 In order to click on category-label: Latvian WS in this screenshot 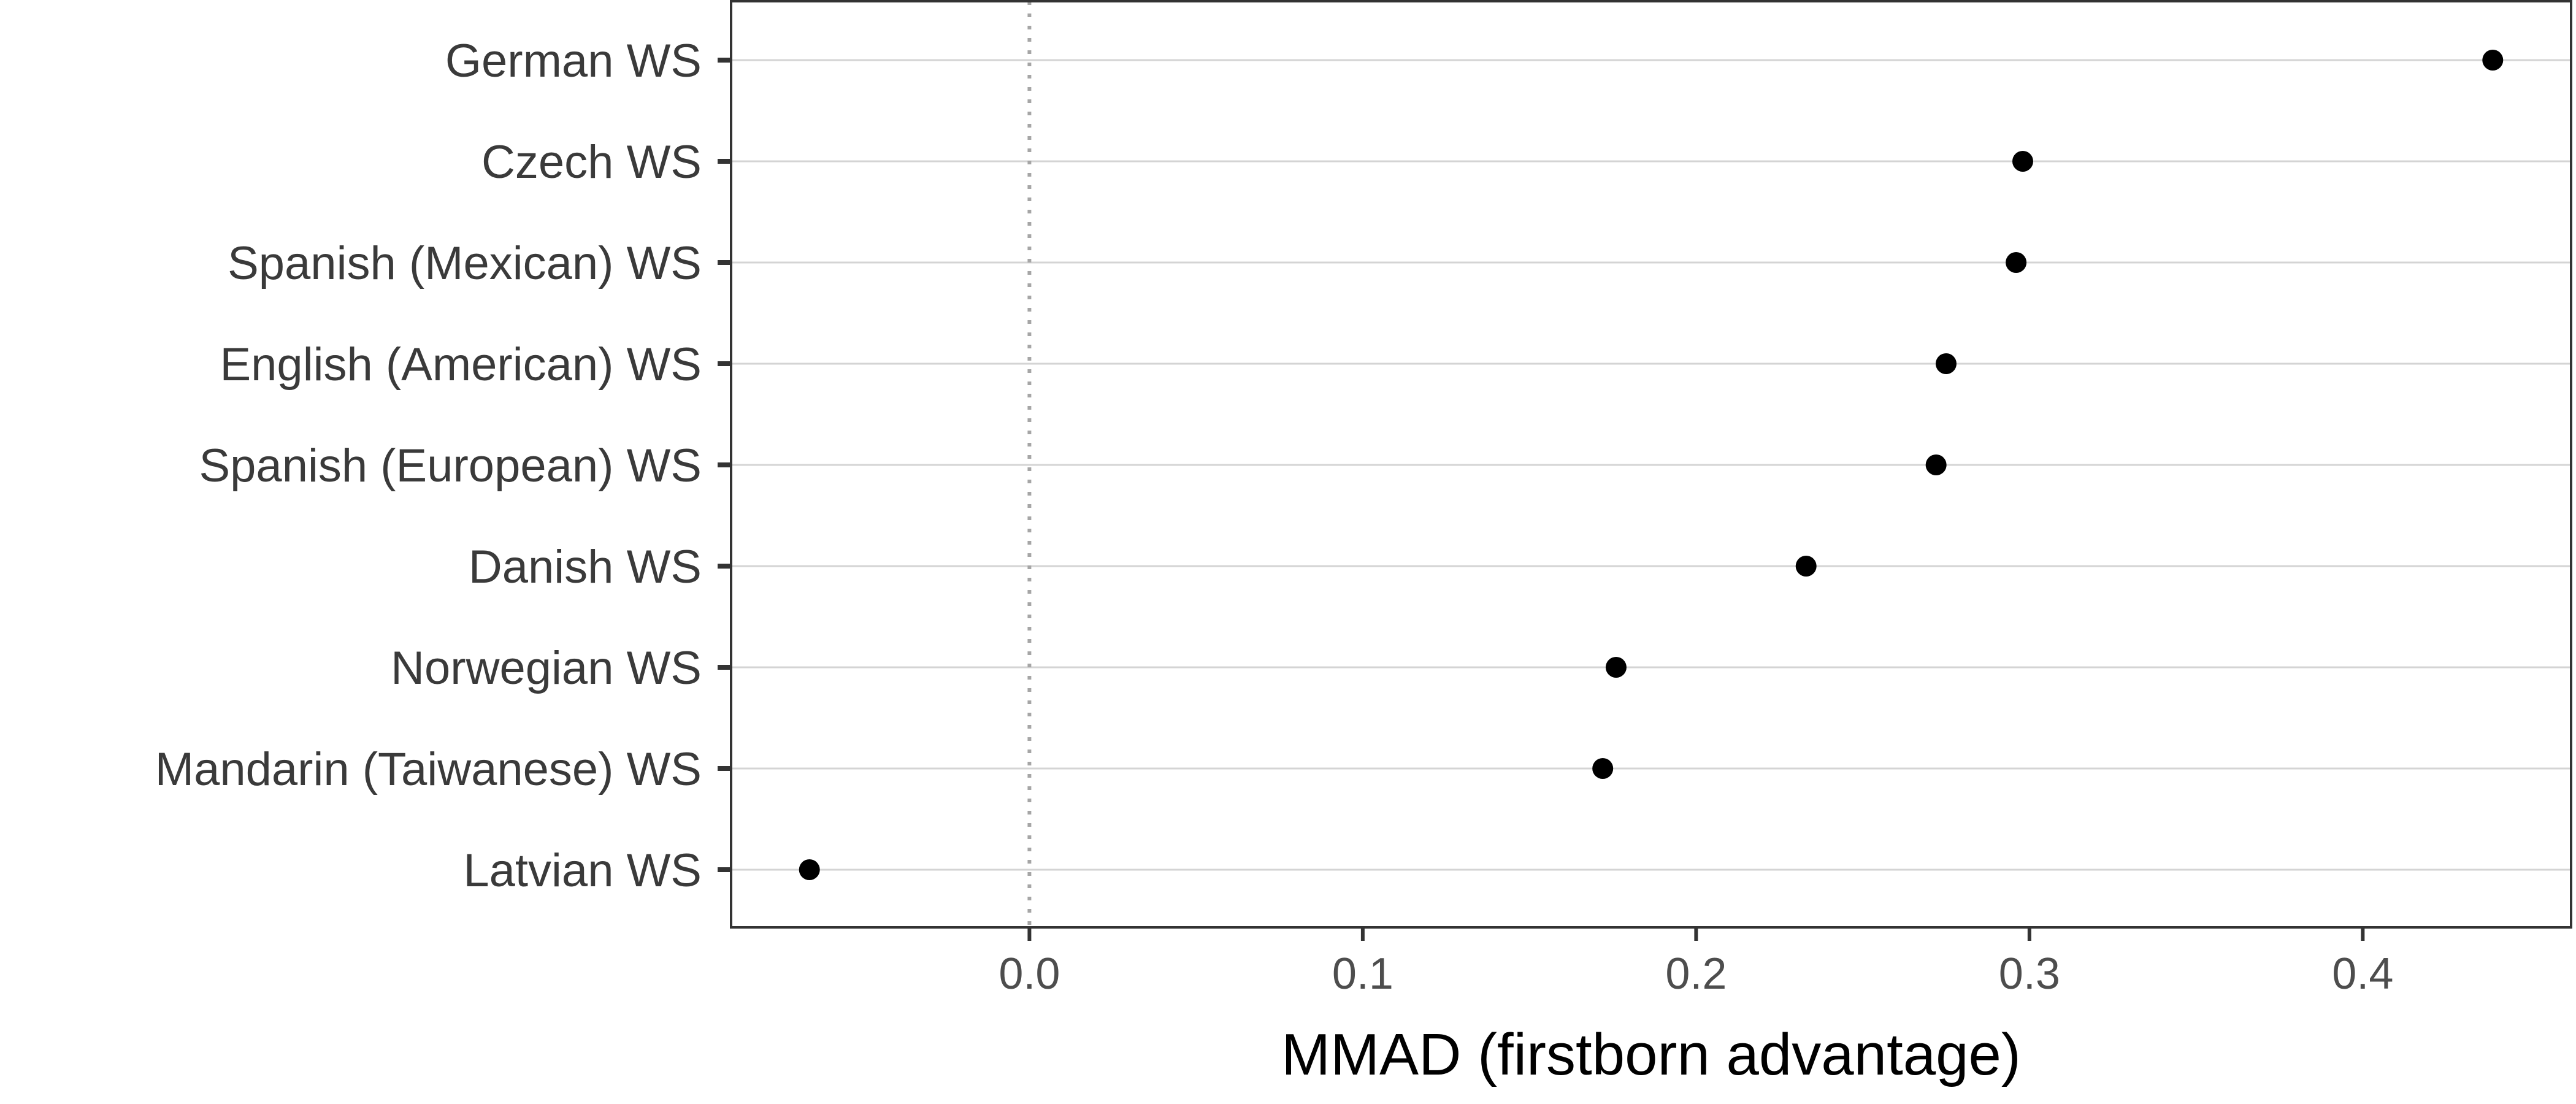, I will do `click(582, 871)`.